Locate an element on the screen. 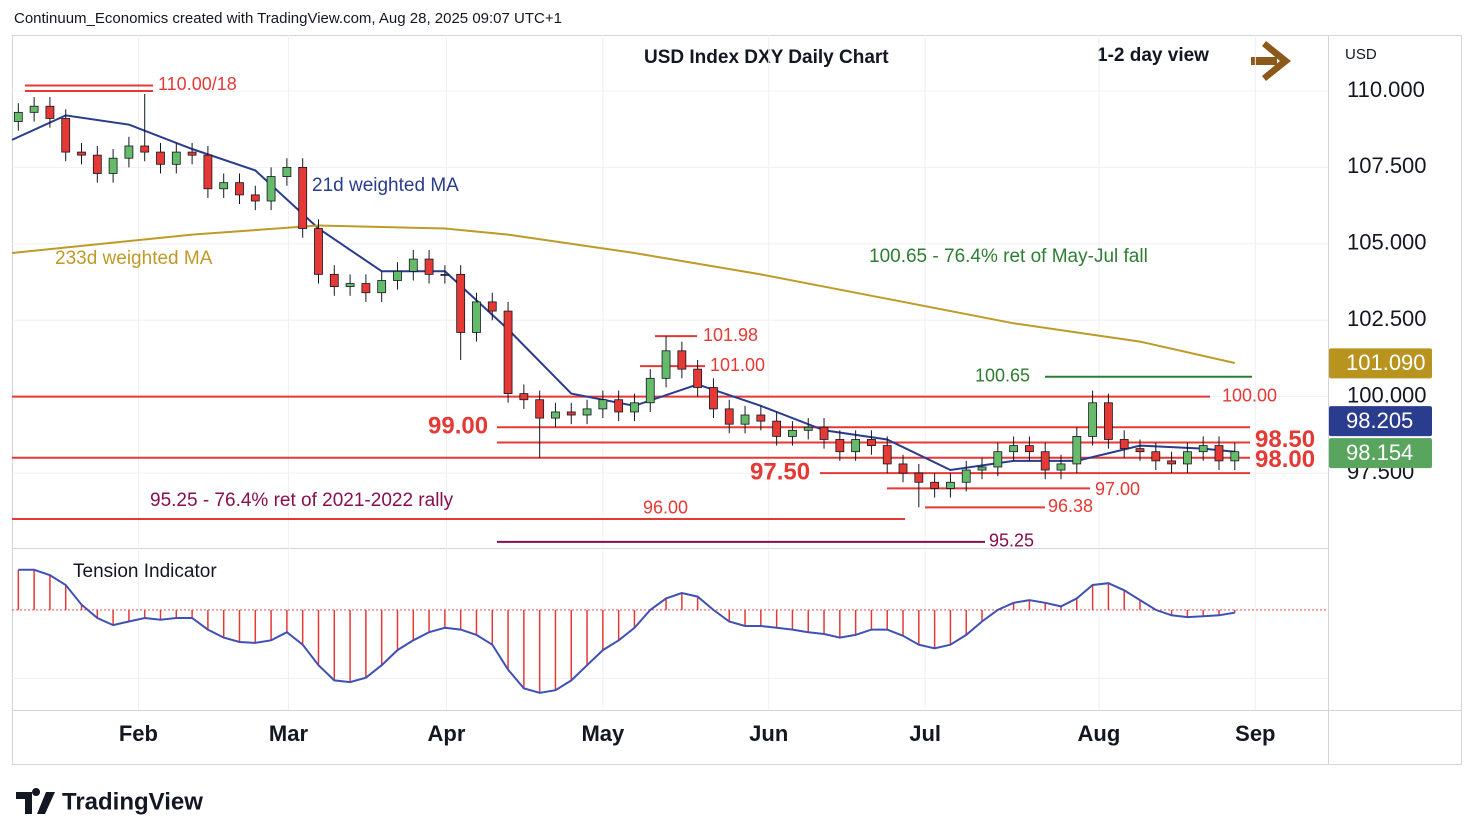 The image size is (1474, 840). y-tick-label: 110.000 is located at coordinates (1386, 89).